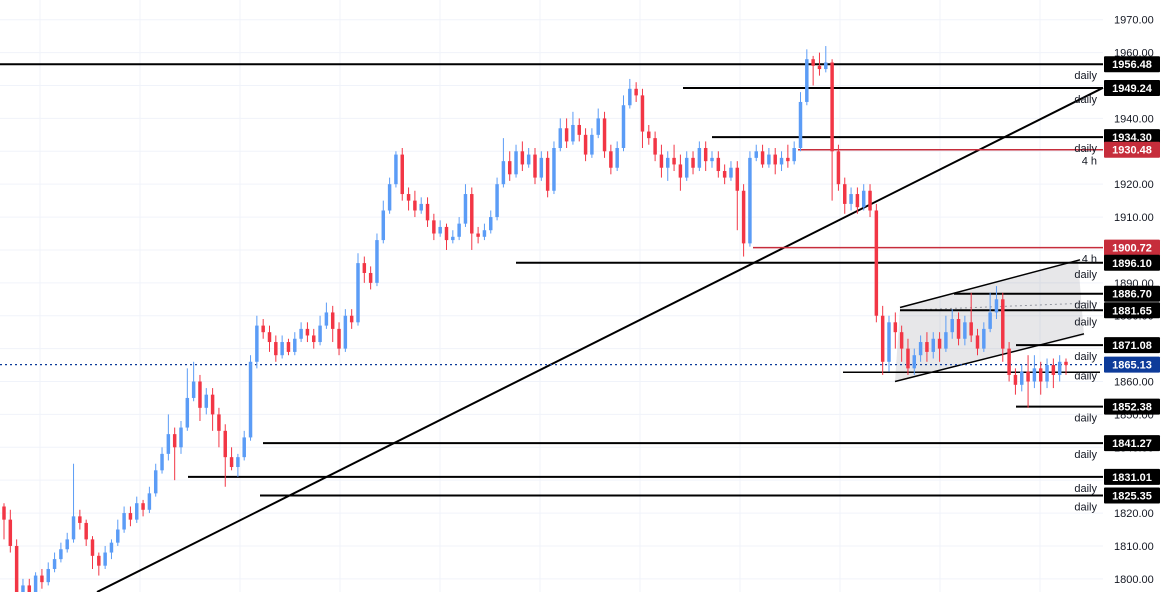 The width and height of the screenshot is (1162, 592). I want to click on price-tag-label: 1886.70, so click(1132, 295).